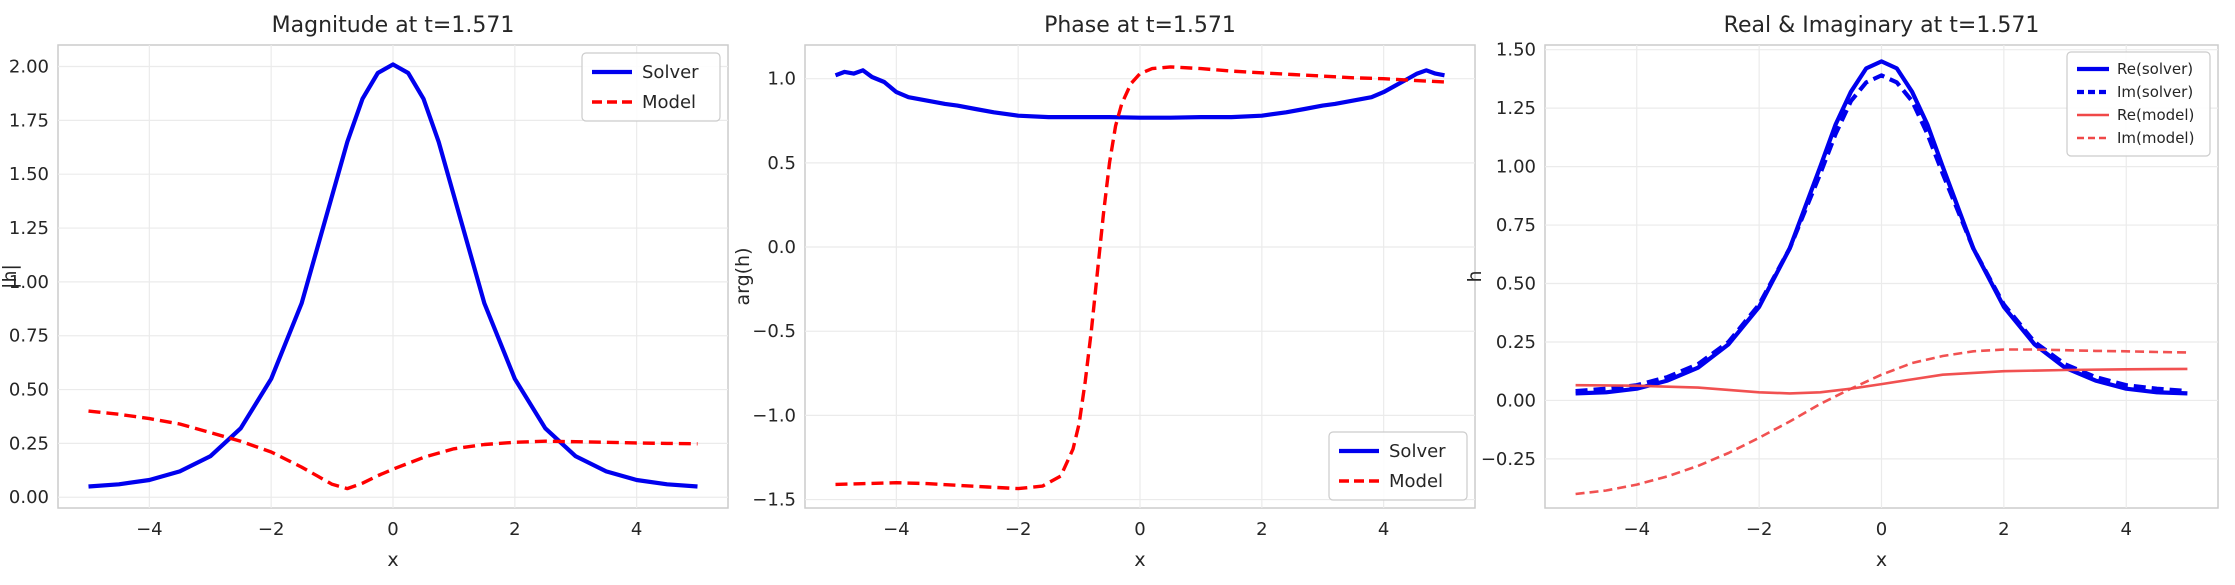 The height and width of the screenshot is (585, 2235). Describe the element at coordinates (781, 163) in the screenshot. I see `y-tick-label: 0.5` at that location.